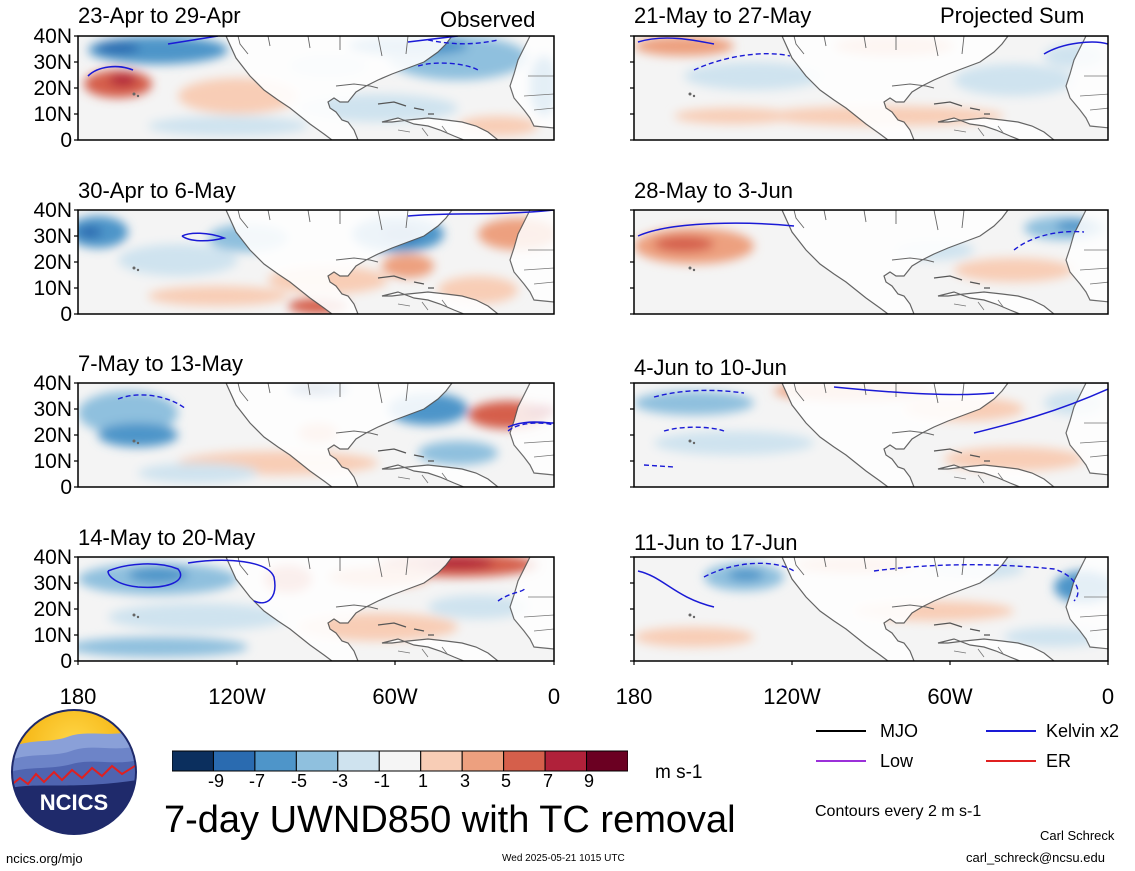 The width and height of the screenshot is (1135, 871). I want to click on figure-title: 7-day UWND850 with TC removal, so click(450, 820).